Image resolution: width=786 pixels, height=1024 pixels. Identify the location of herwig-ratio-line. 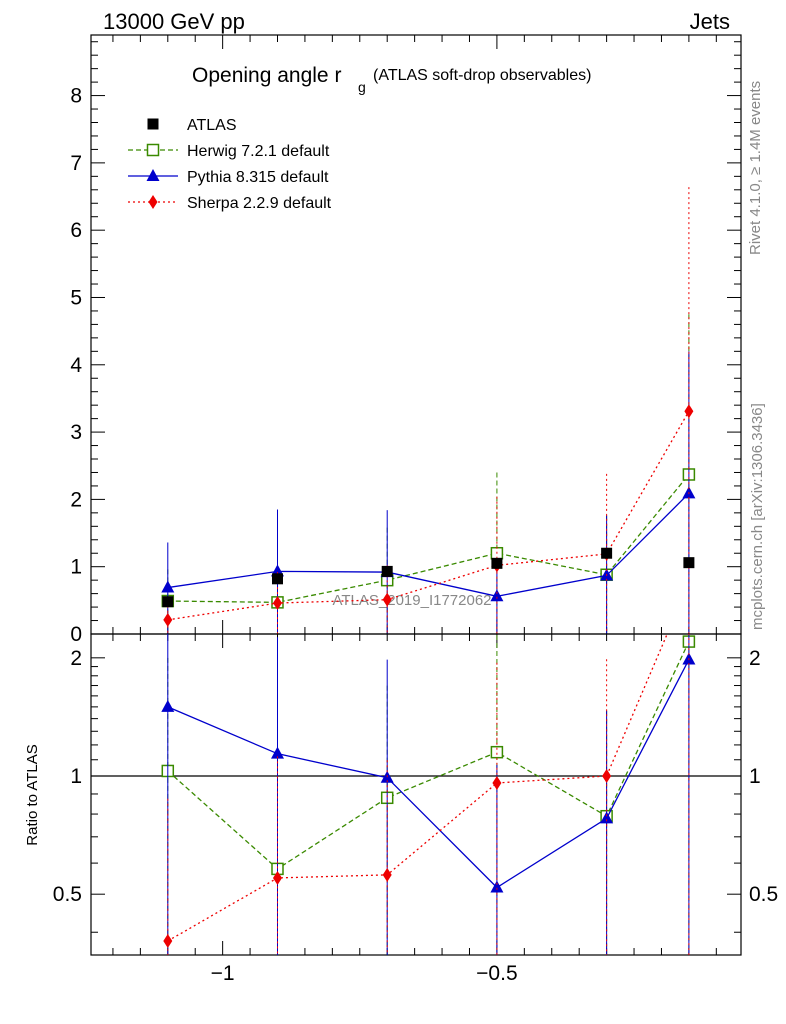
(428, 755).